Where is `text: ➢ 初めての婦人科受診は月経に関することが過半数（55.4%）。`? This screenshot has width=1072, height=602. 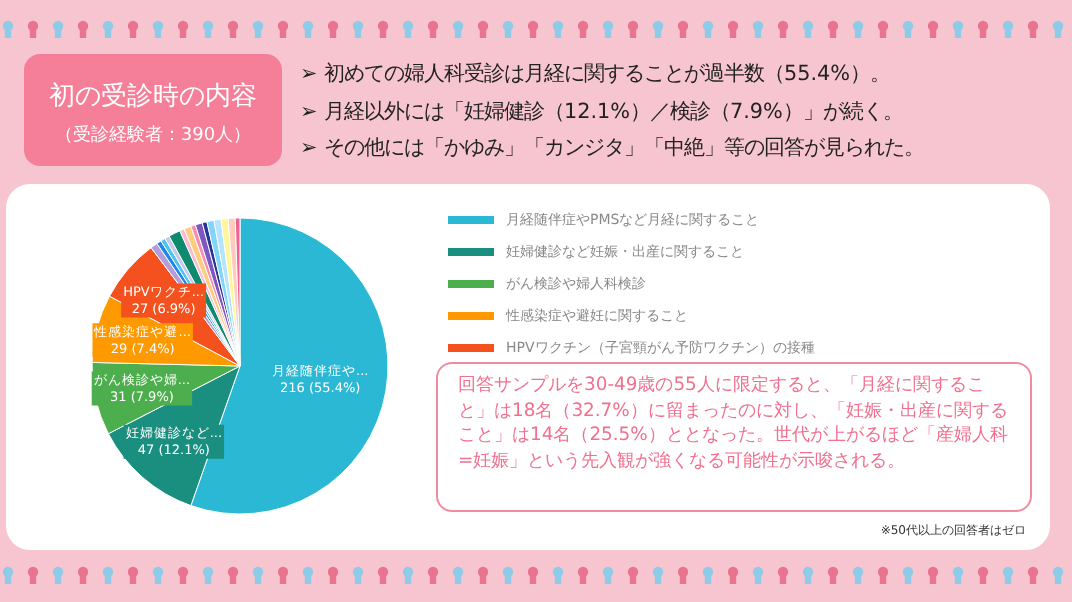
text: ➢ 初めての婦人科受診は月経に関することが過半数（55.4%）。 is located at coordinates (596, 75).